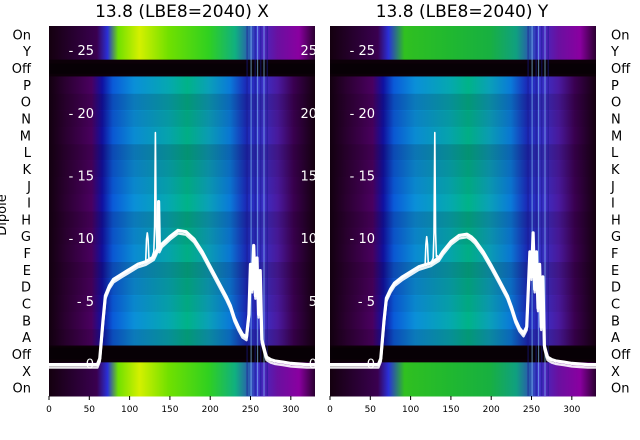 The image size is (640, 440). What do you see at coordinates (308, 177) in the screenshot?
I see `y-tick-label-right: 15` at bounding box center [308, 177].